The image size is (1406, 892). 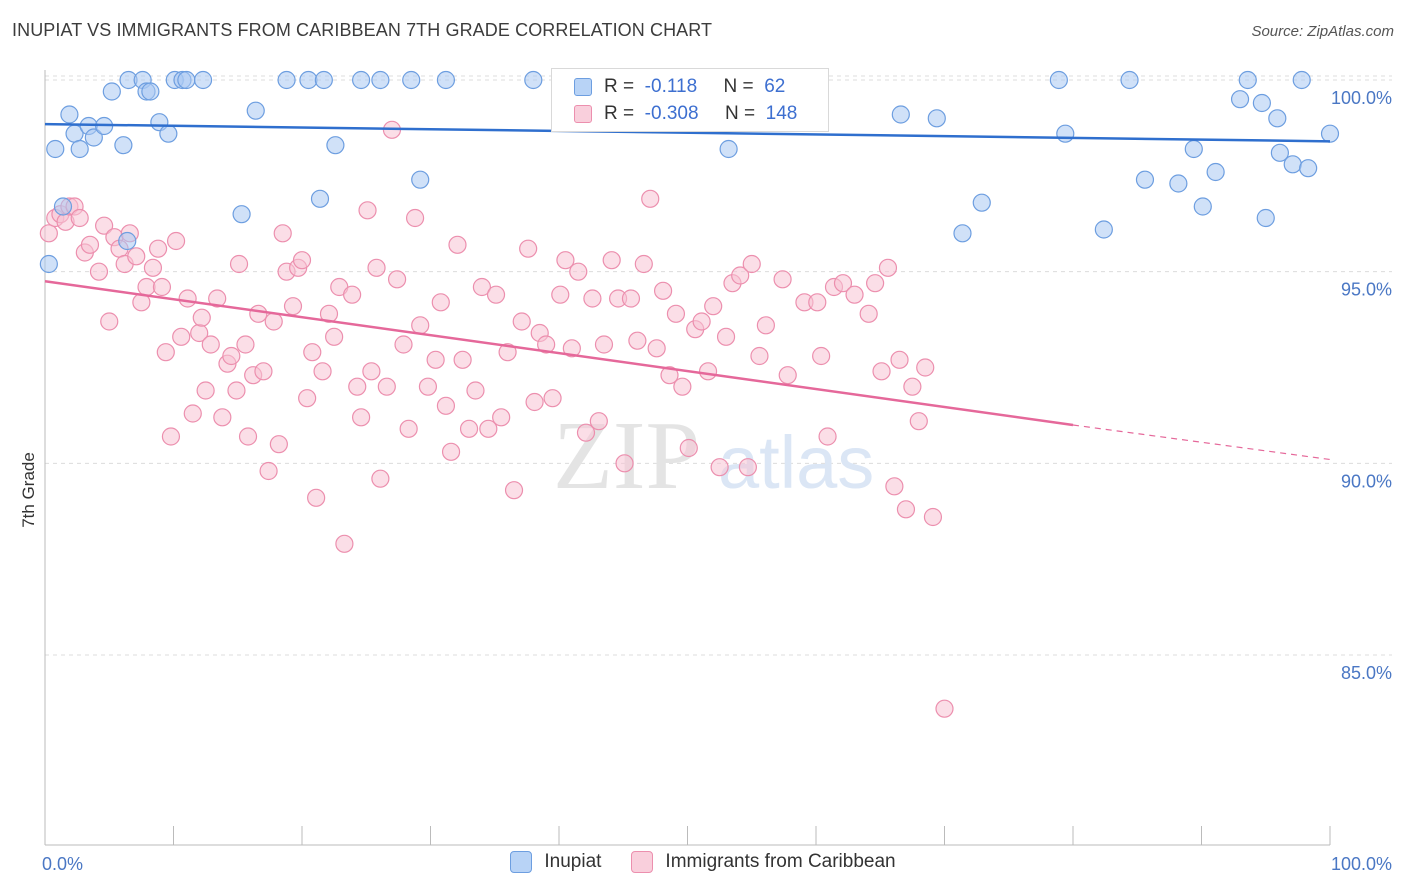 What do you see at coordinates (763, 862) in the screenshot?
I see `legend-item-caribbean: Immigrants from Caribbean` at bounding box center [763, 862].